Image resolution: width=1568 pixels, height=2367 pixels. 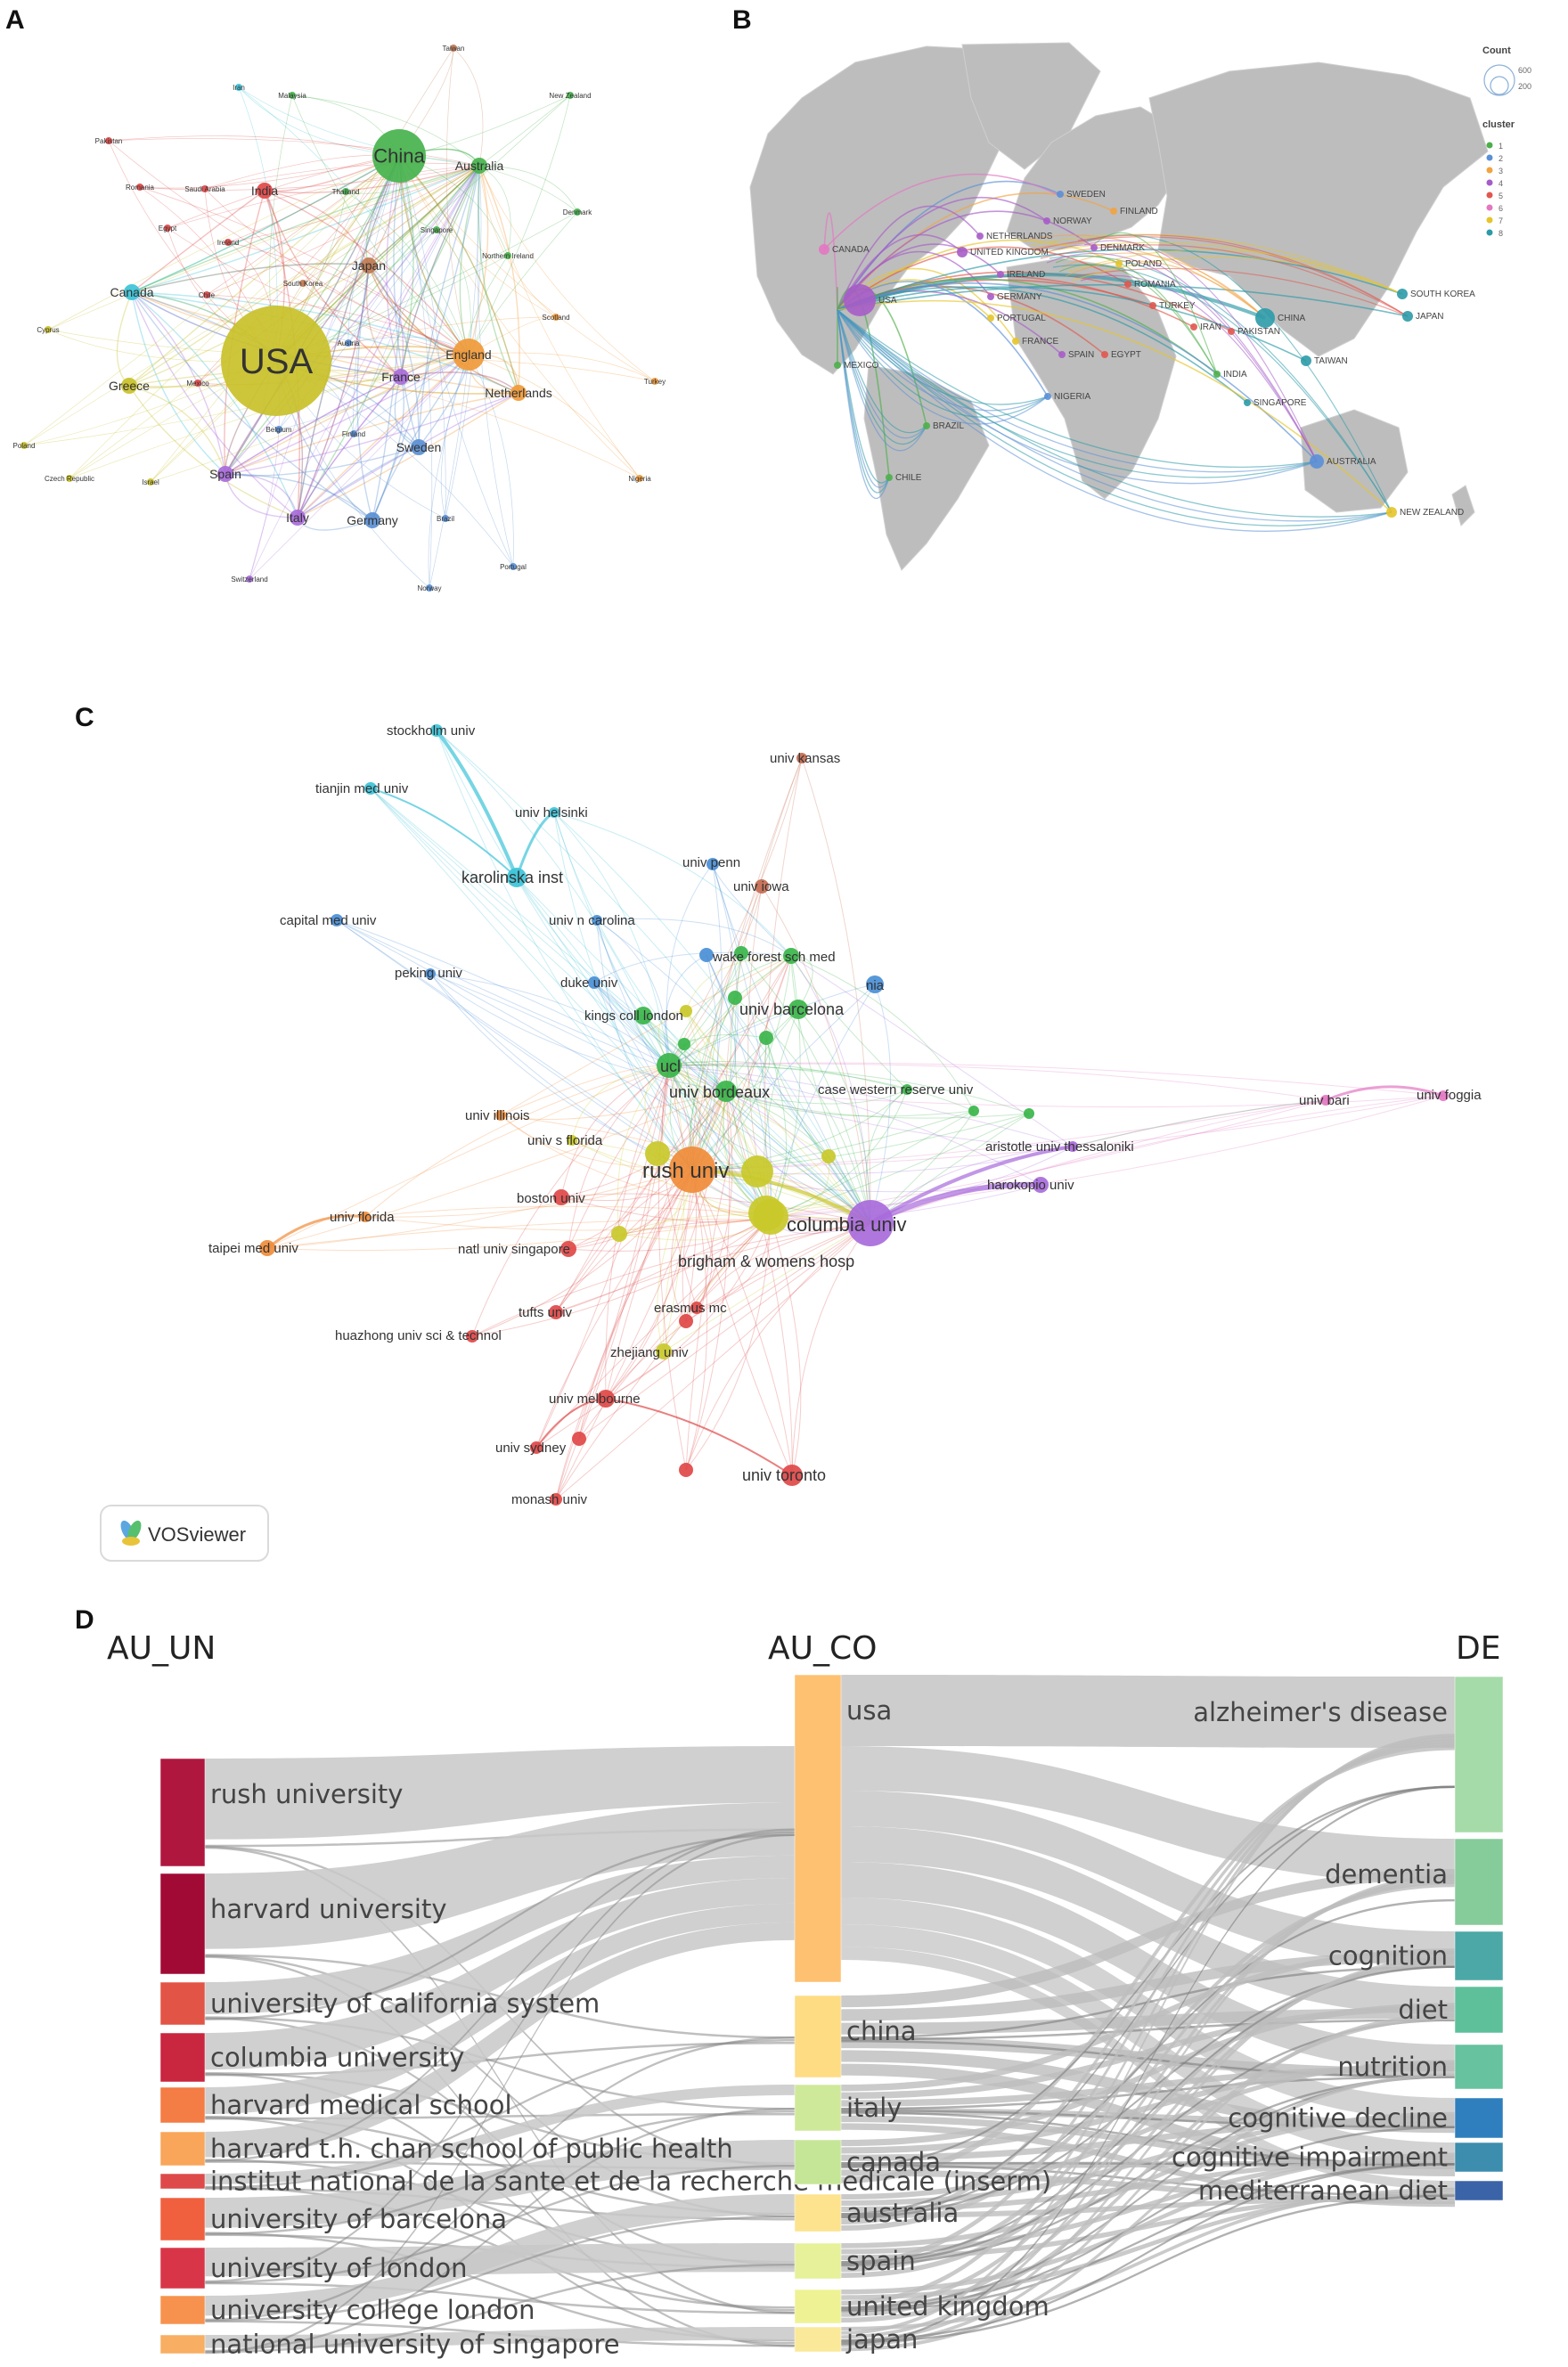 I want to click on map-country-australia: AUSTRALIA, so click(x=1343, y=462).